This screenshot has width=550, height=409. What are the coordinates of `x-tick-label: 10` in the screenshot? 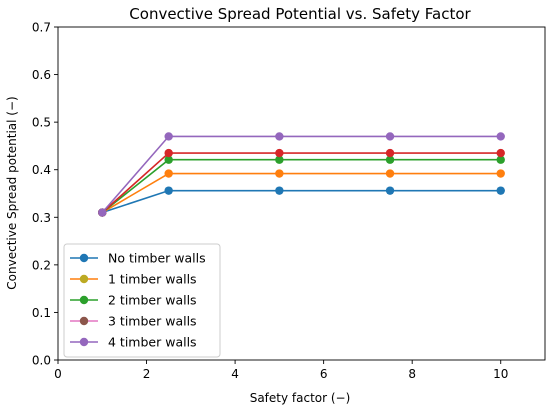 It's located at (500, 374).